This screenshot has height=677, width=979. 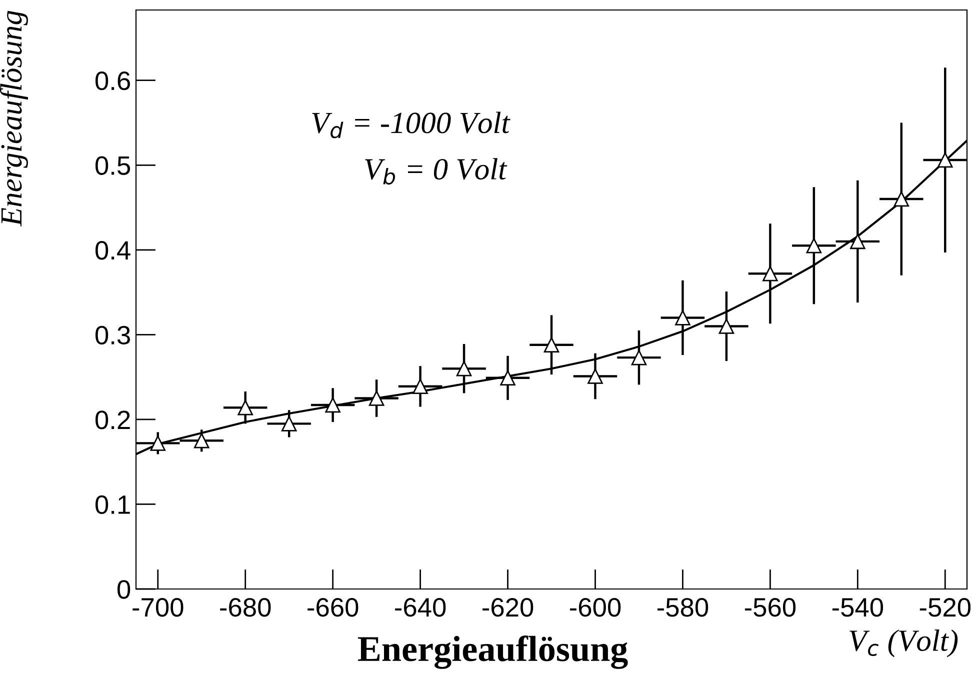 I want to click on y-tick-label: 0.5, so click(x=112, y=165).